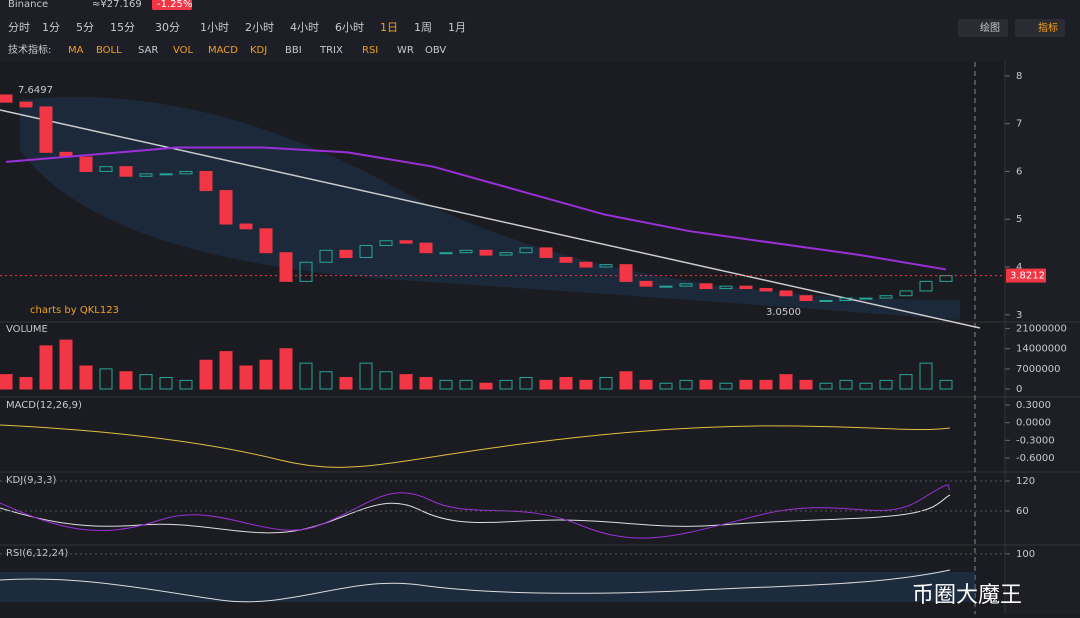 This screenshot has width=1080, height=618. Describe the element at coordinates (109, 50) in the screenshot. I see `indicator: BOLL` at that location.